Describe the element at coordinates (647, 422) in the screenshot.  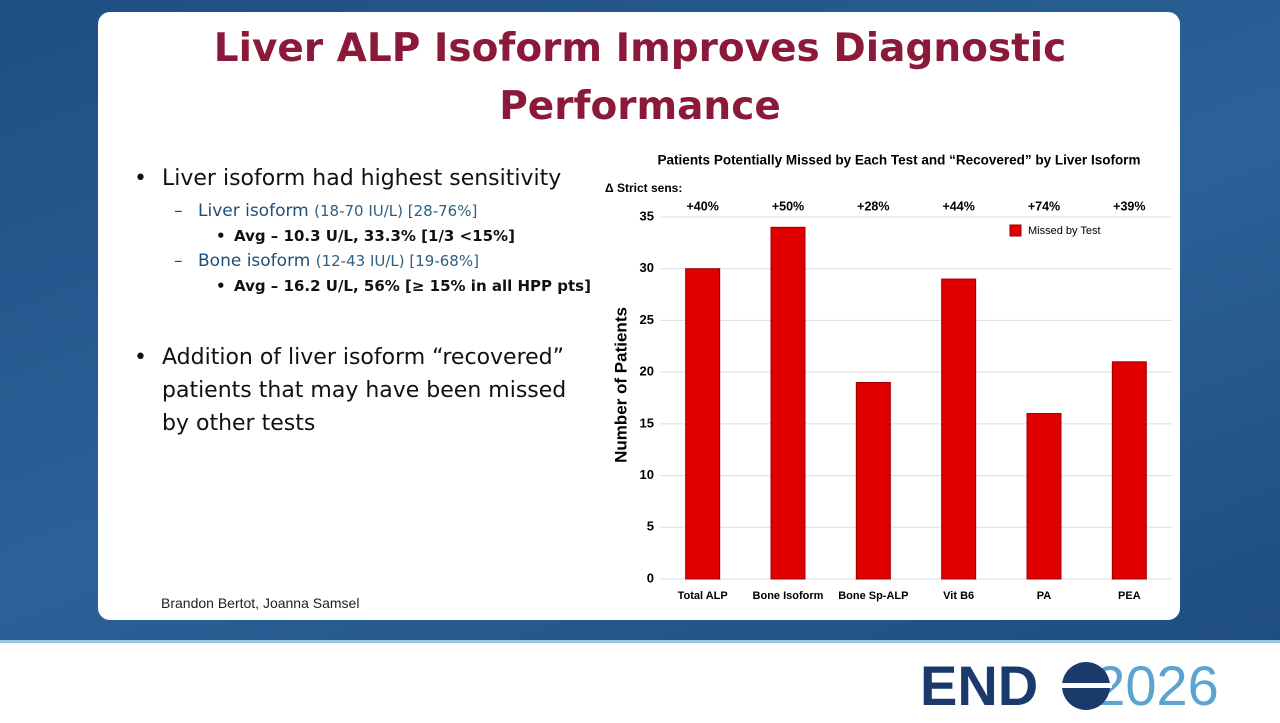
I see `y-tick-label: 15` at that location.